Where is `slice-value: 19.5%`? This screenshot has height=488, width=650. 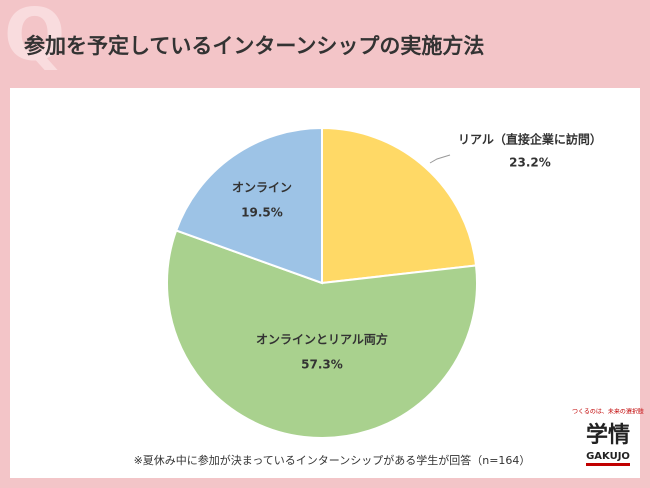 slice-value: 19.5% is located at coordinates (262, 213).